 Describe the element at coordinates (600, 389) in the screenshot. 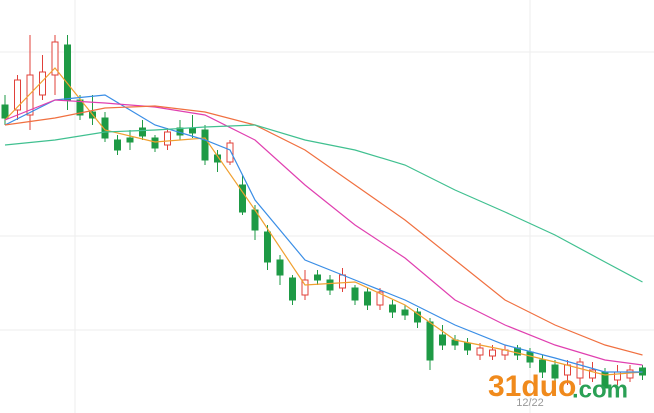

I see `watermark-suffix: .com` at that location.